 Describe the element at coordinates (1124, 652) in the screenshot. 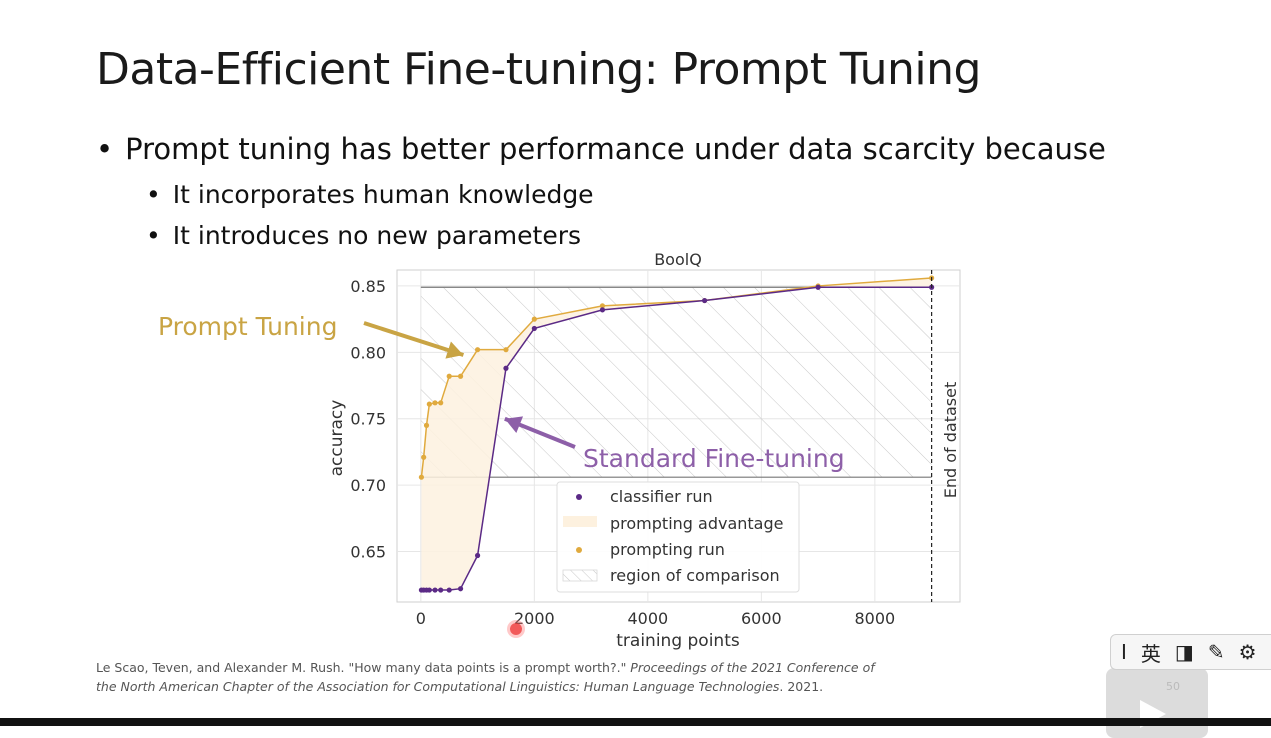

I see `text-cursor-icon: I` at that location.